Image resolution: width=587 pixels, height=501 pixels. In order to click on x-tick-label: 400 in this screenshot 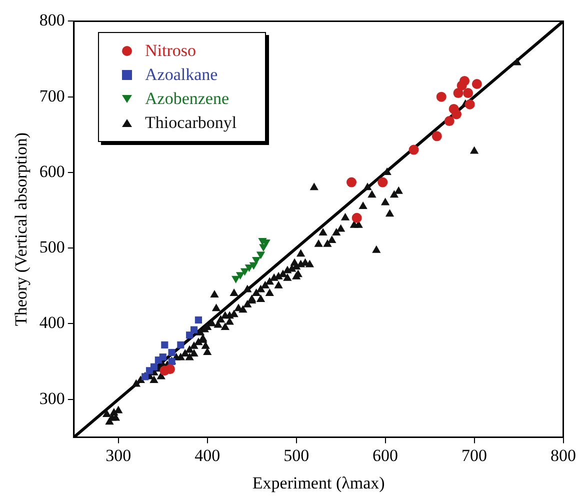, I will do `click(207, 455)`.